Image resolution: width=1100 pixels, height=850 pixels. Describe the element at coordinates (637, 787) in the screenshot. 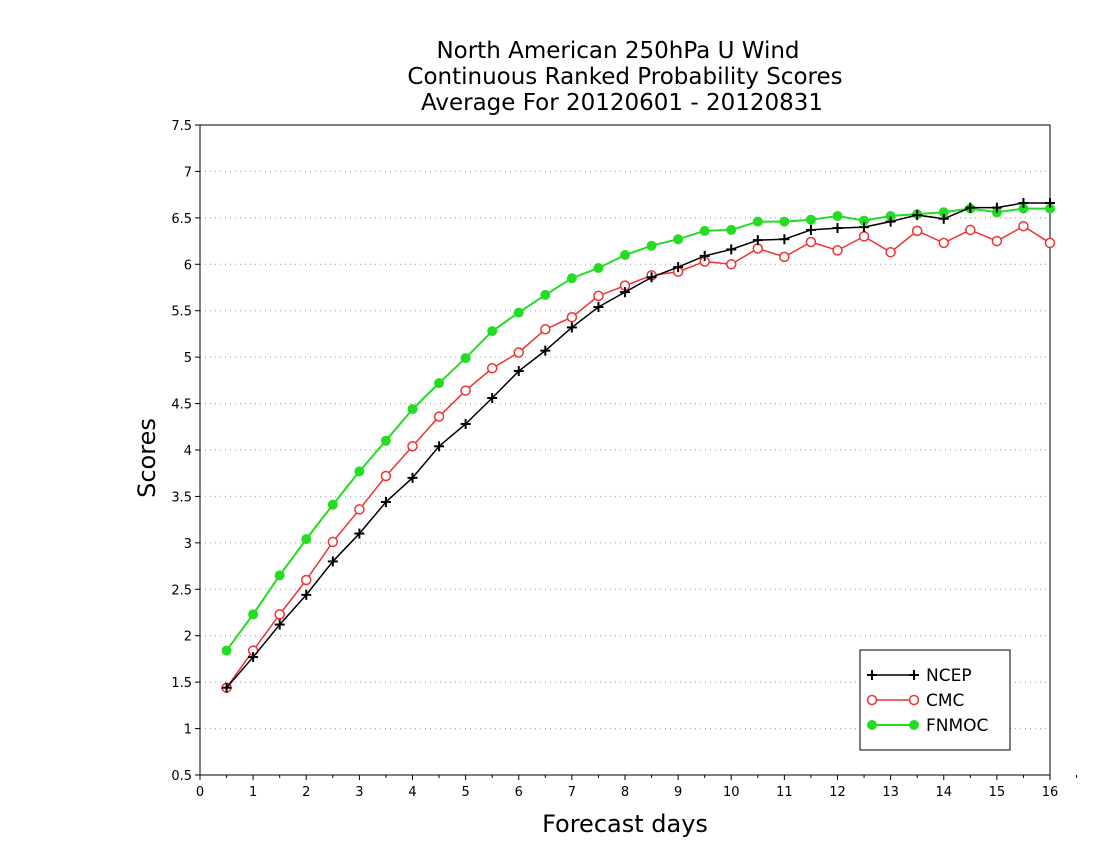

I see `x-axis: 0 1 2 3 4 5 6 7 8 9 10 11 12 13 14 15 16` at that location.